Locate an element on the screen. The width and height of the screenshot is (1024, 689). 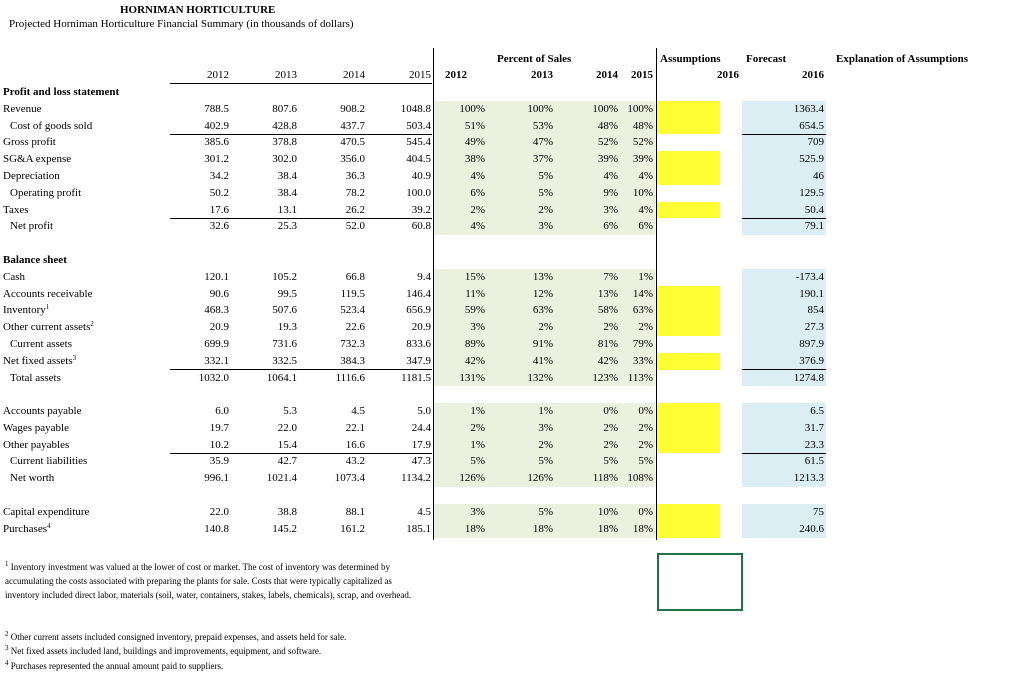
pct-cell: 53% is located at coordinates (542, 125).